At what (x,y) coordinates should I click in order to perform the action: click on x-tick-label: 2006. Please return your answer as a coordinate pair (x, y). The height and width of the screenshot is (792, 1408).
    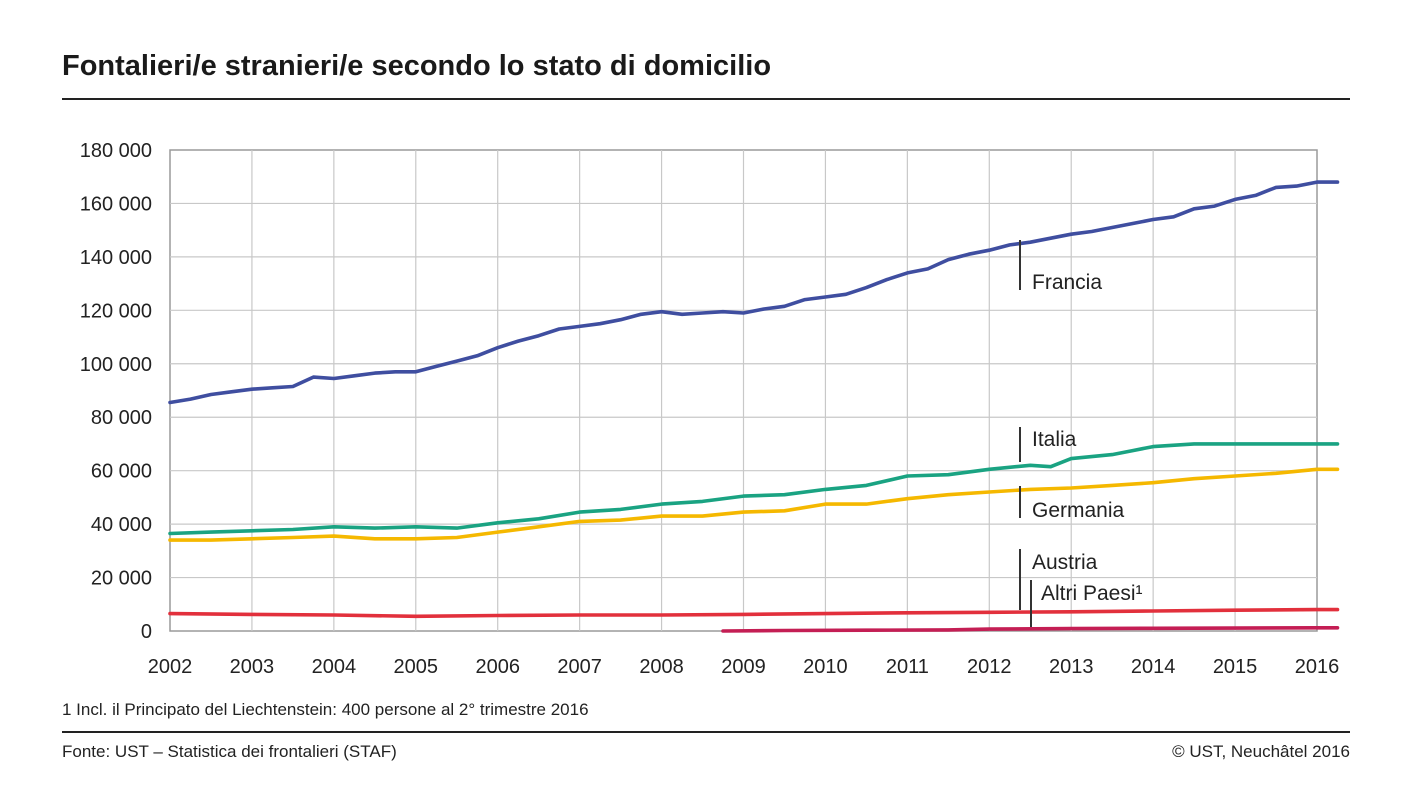
    Looking at the image, I should click on (497, 667).